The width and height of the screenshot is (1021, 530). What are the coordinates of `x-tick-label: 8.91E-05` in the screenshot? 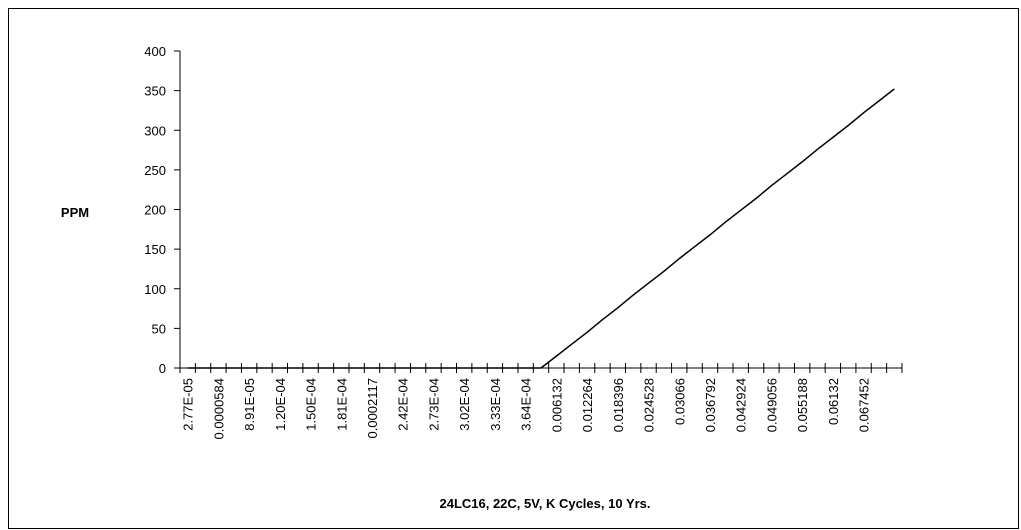 It's located at (249, 404).